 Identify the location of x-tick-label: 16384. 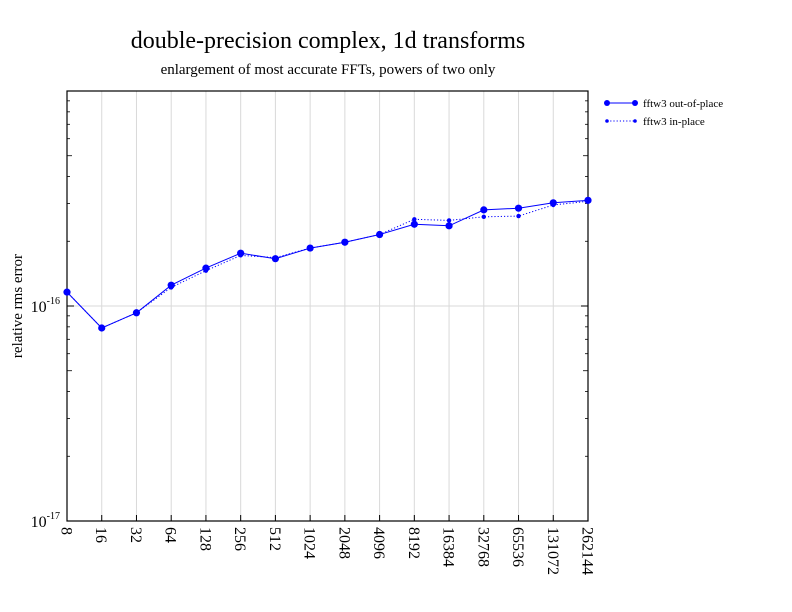
(448, 547).